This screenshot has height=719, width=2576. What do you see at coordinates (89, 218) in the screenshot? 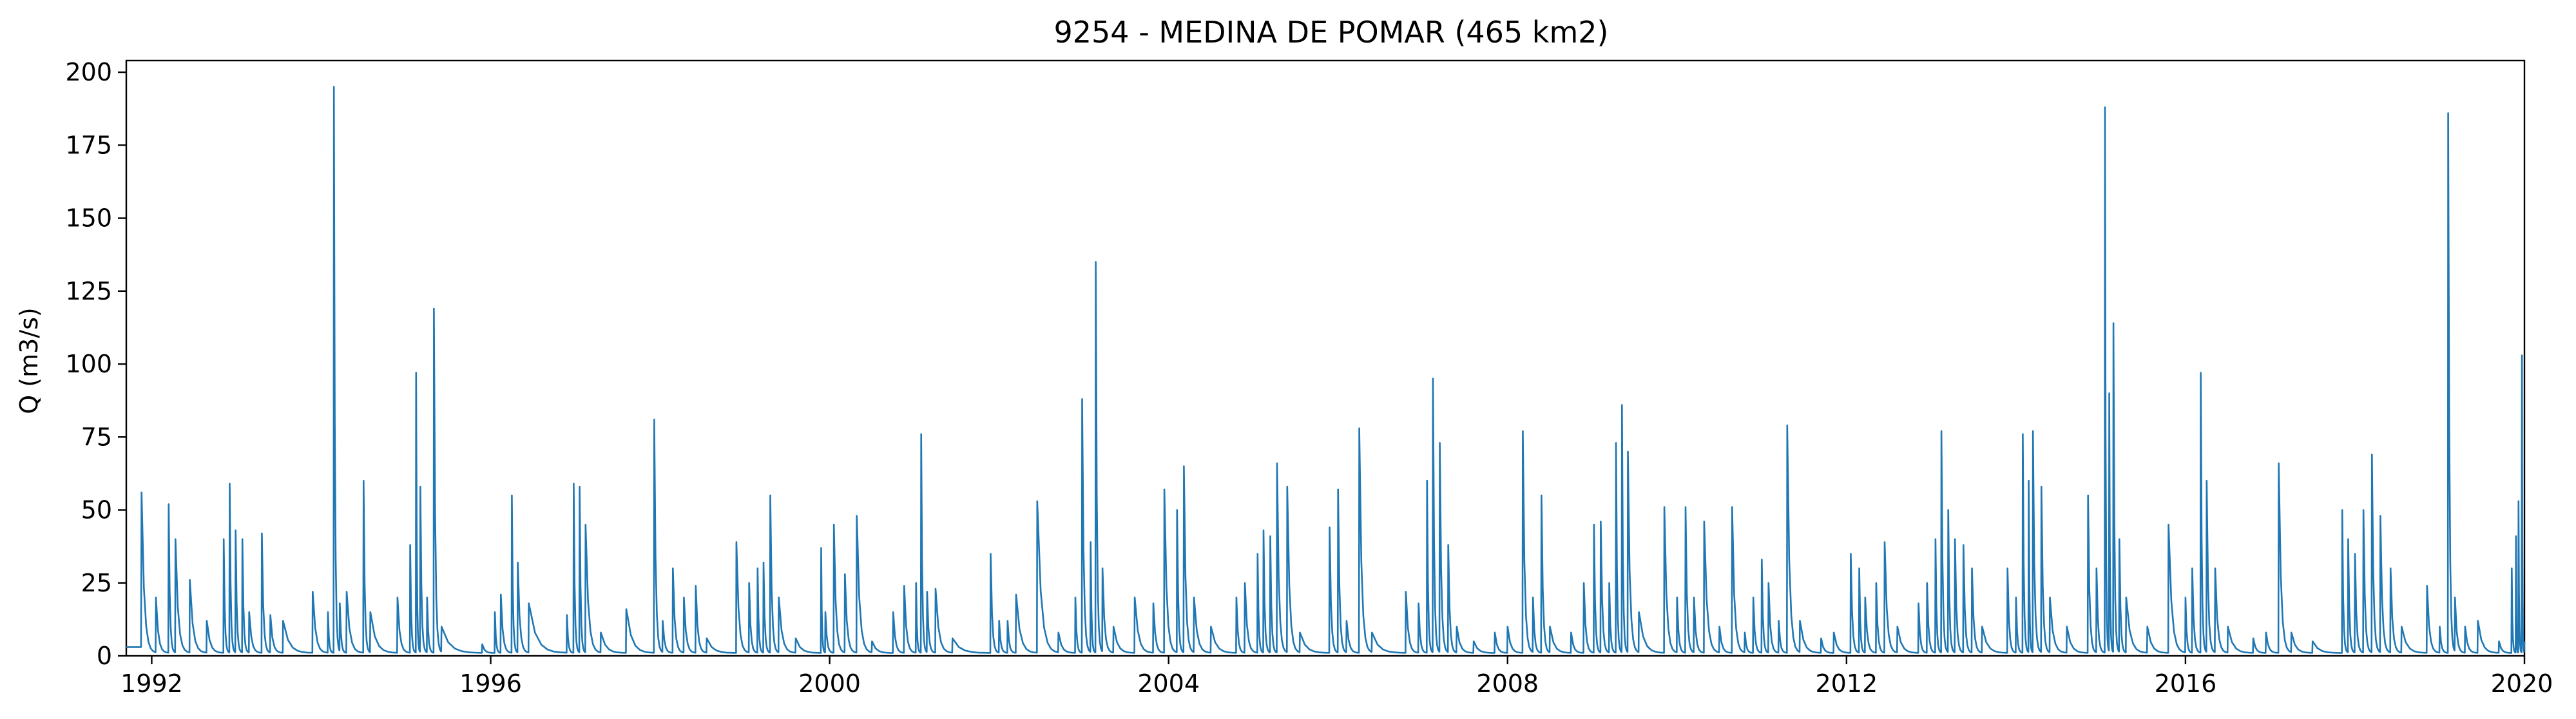
I see `y-tick-label: 150` at bounding box center [89, 218].